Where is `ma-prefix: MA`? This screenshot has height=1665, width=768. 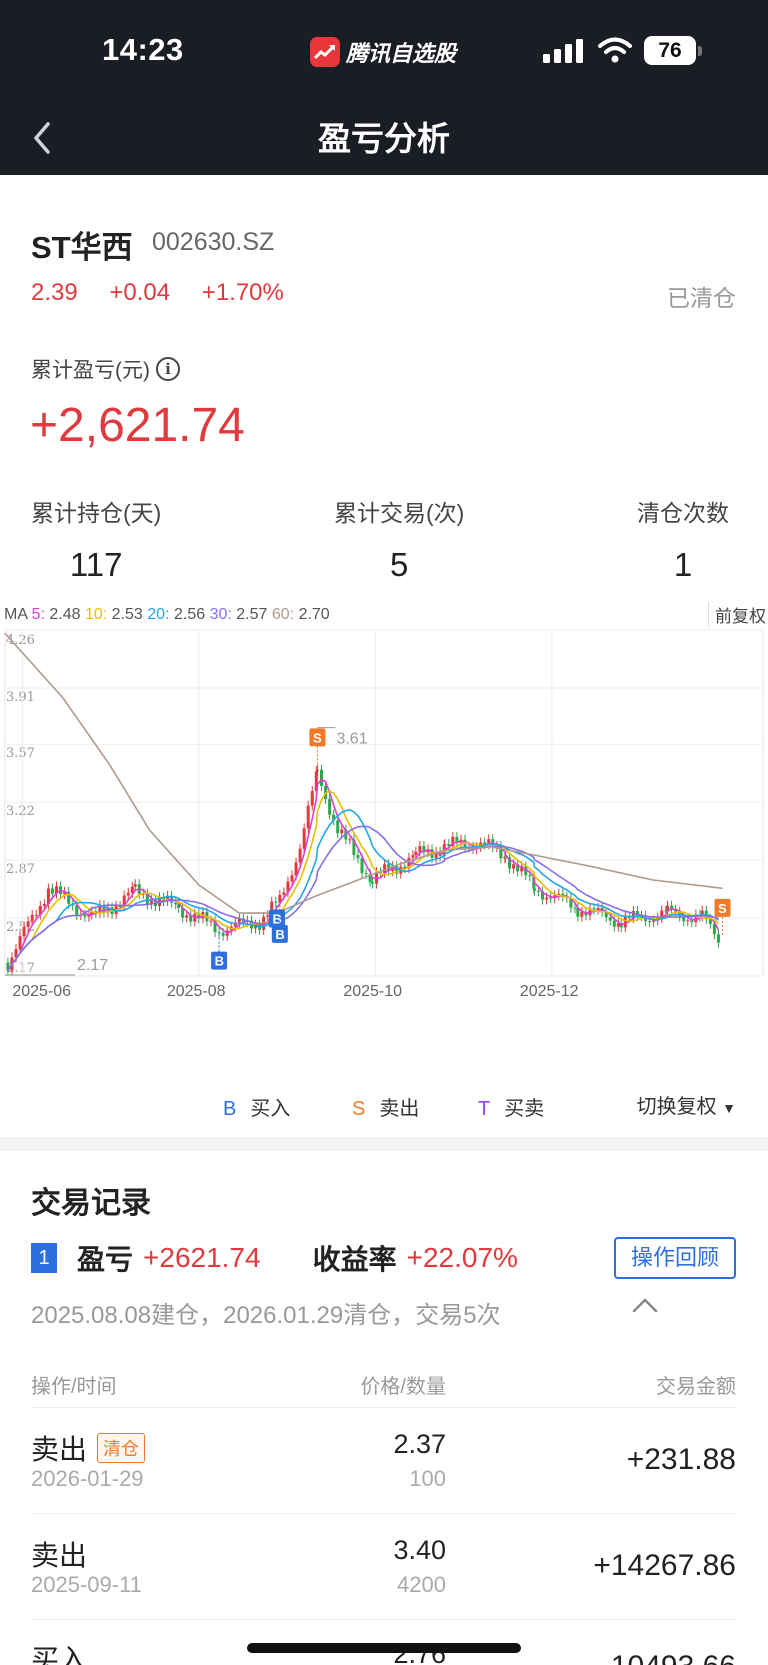 ma-prefix: MA is located at coordinates (16, 614).